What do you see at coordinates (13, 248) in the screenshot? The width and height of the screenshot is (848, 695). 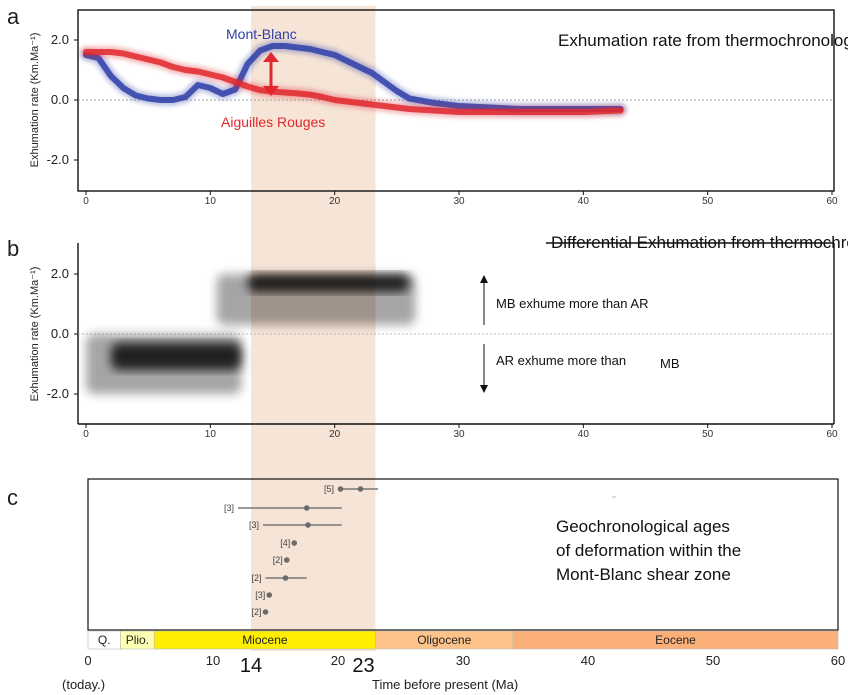 I see `panel-letter-b: b` at bounding box center [13, 248].